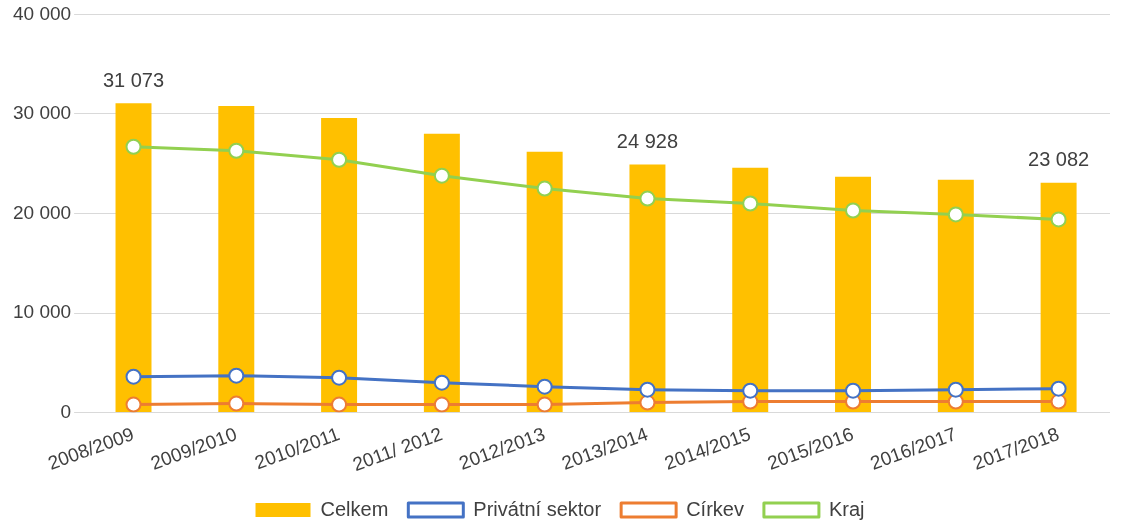 The image size is (1130, 530). What do you see at coordinates (66, 411) in the screenshot?
I see `y-tick-label: 0` at bounding box center [66, 411].